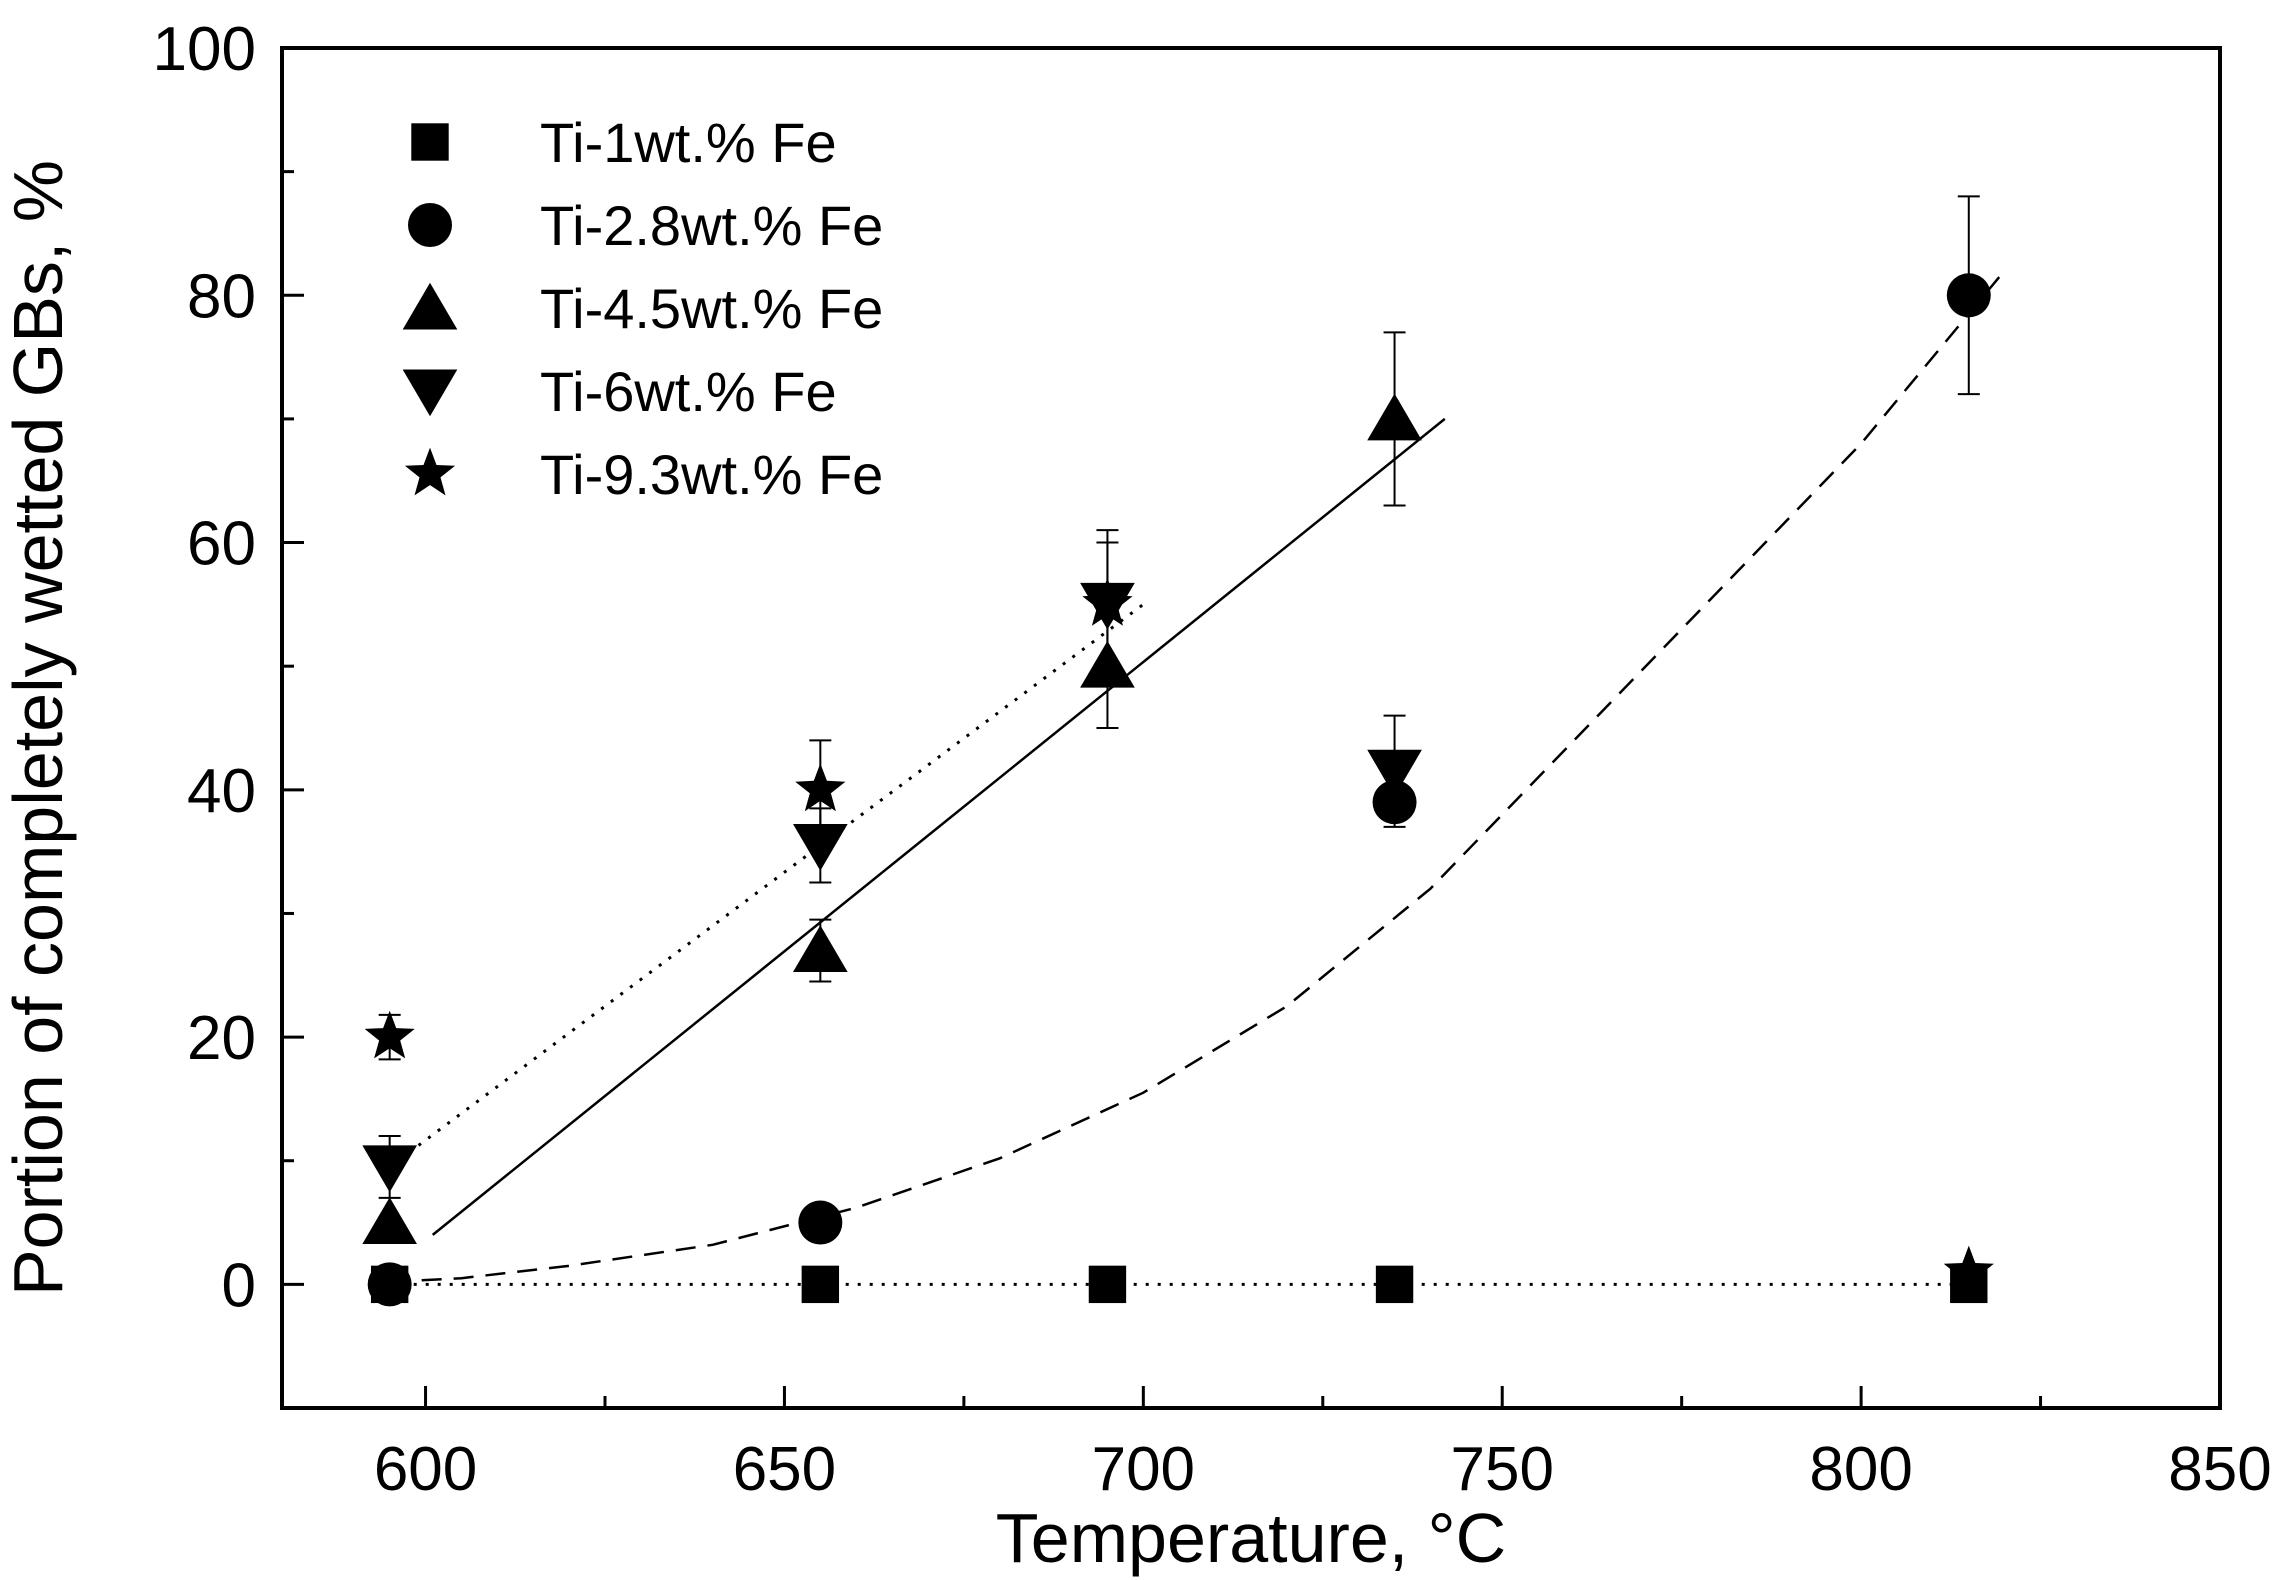 The height and width of the screenshot is (1580, 2278). Describe the element at coordinates (430, 142) in the screenshot. I see `legend-marker-square` at that location.